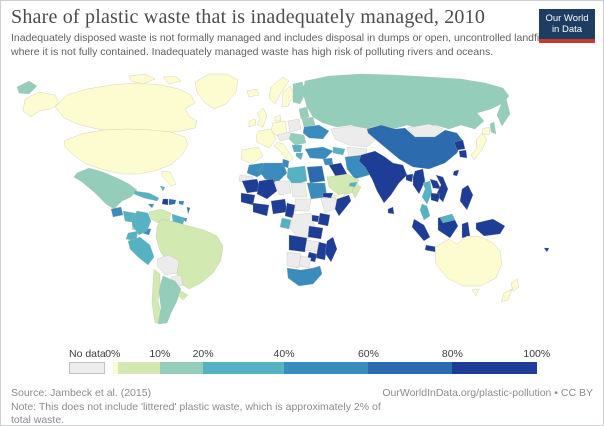 This screenshot has height=426, width=604. I want to click on country-haiti, so click(165, 202).